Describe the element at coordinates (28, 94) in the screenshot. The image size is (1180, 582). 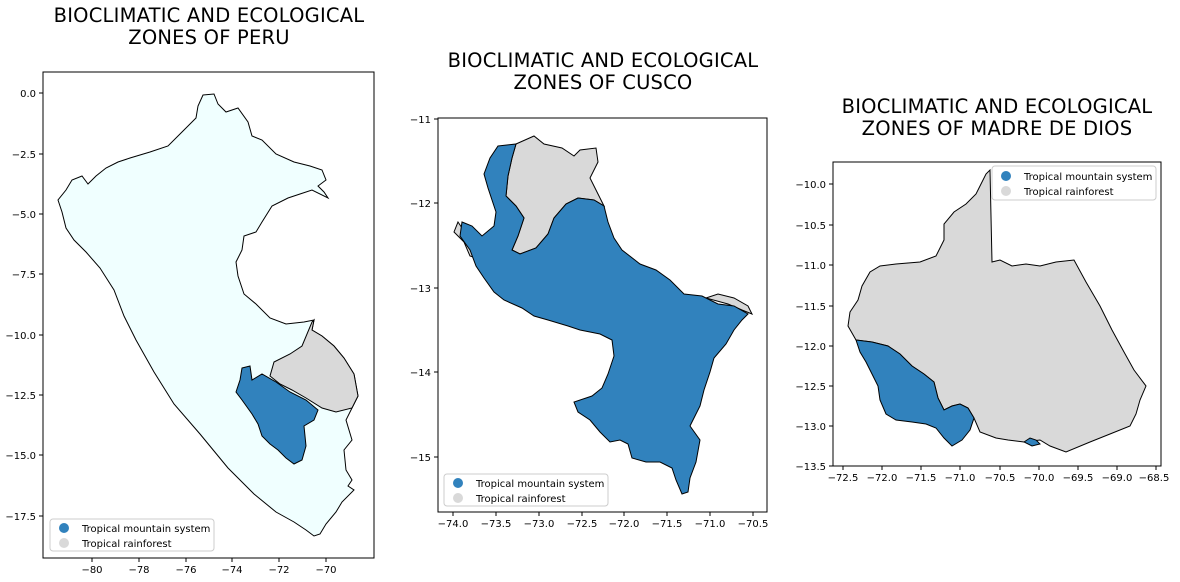
I see `peru-ytick-label: 0.0` at that location.